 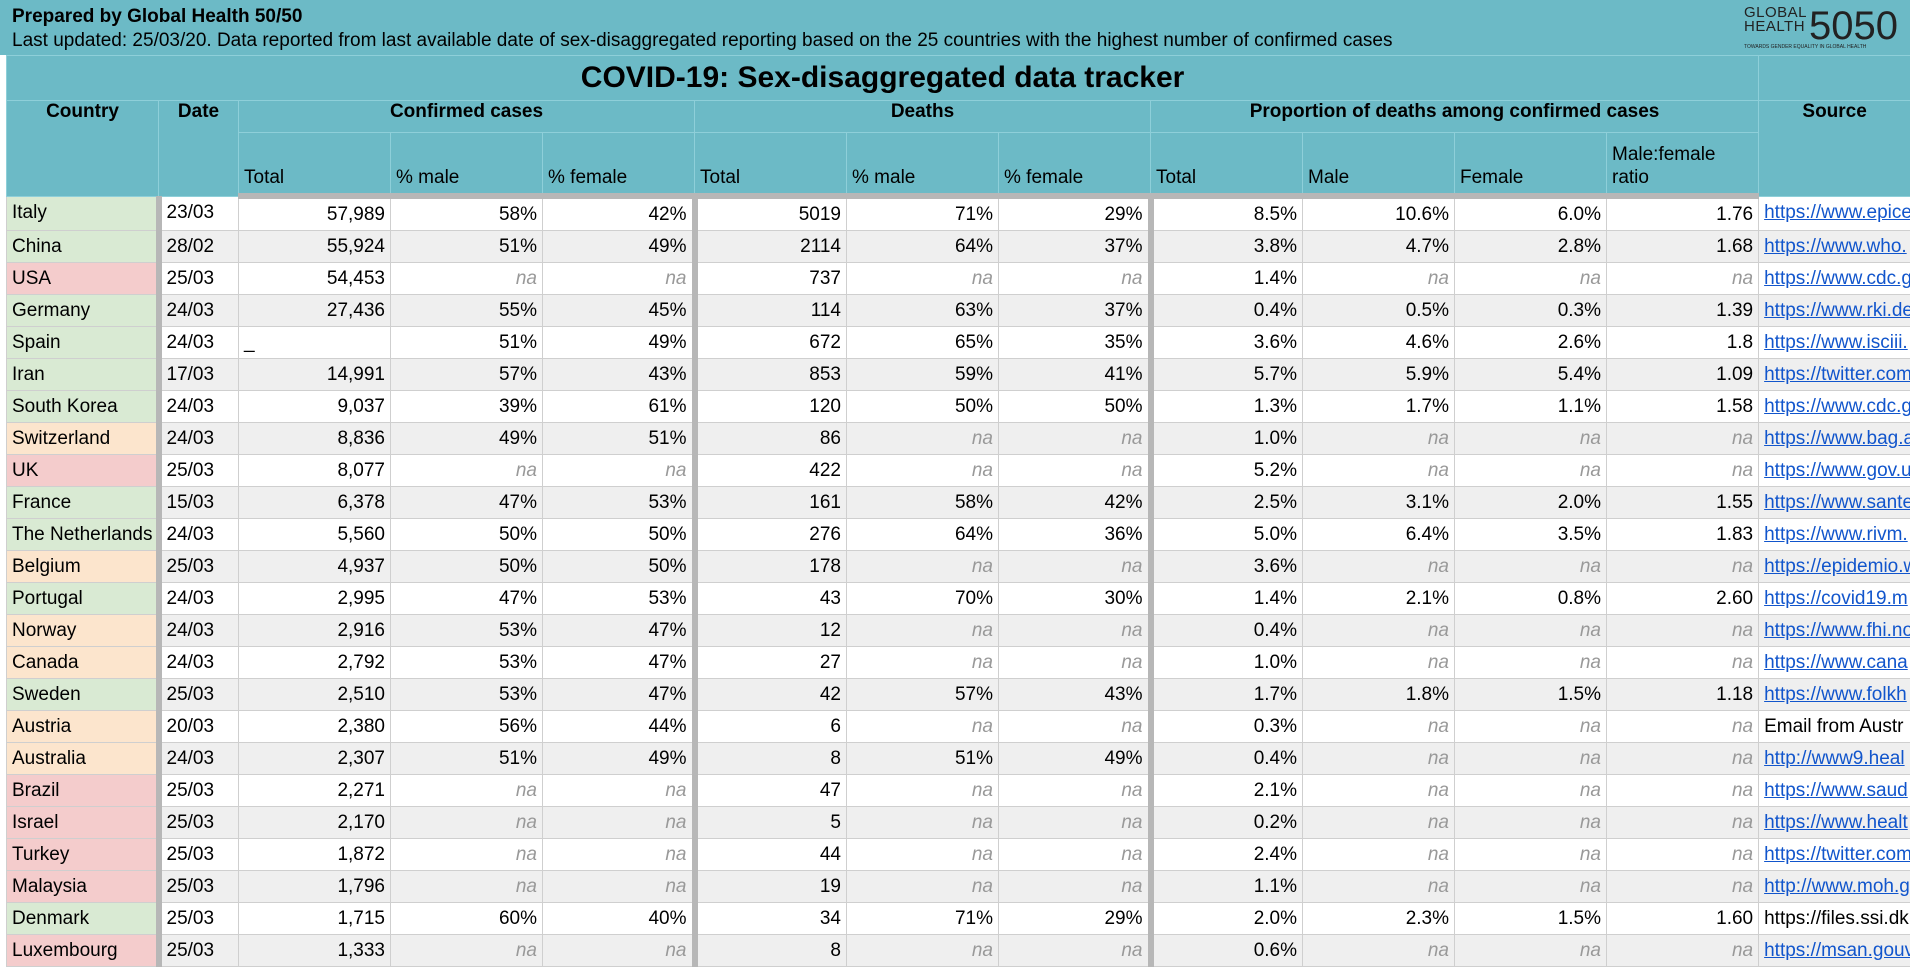 I want to click on data-cell: 4,937, so click(x=315, y=567).